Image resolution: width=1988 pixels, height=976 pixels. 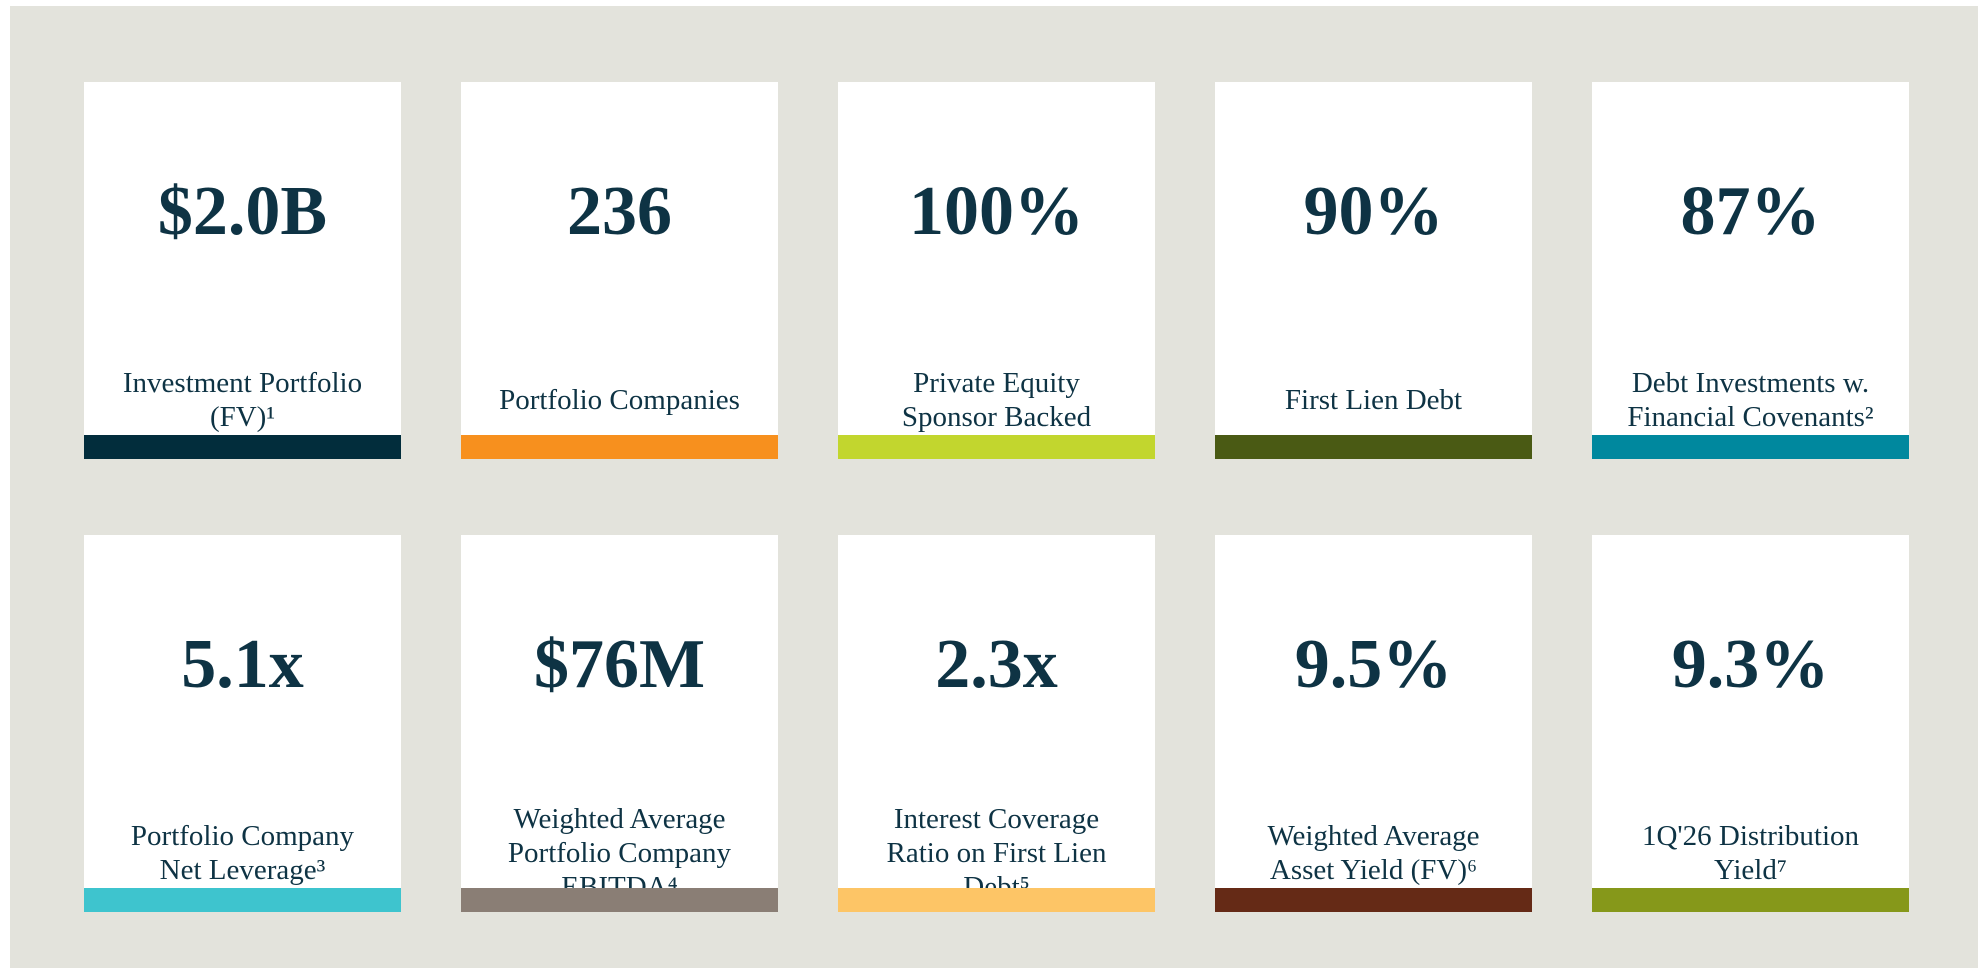 I want to click on stat-label: Portfolio Company Net Leverage³, so click(x=242, y=853).